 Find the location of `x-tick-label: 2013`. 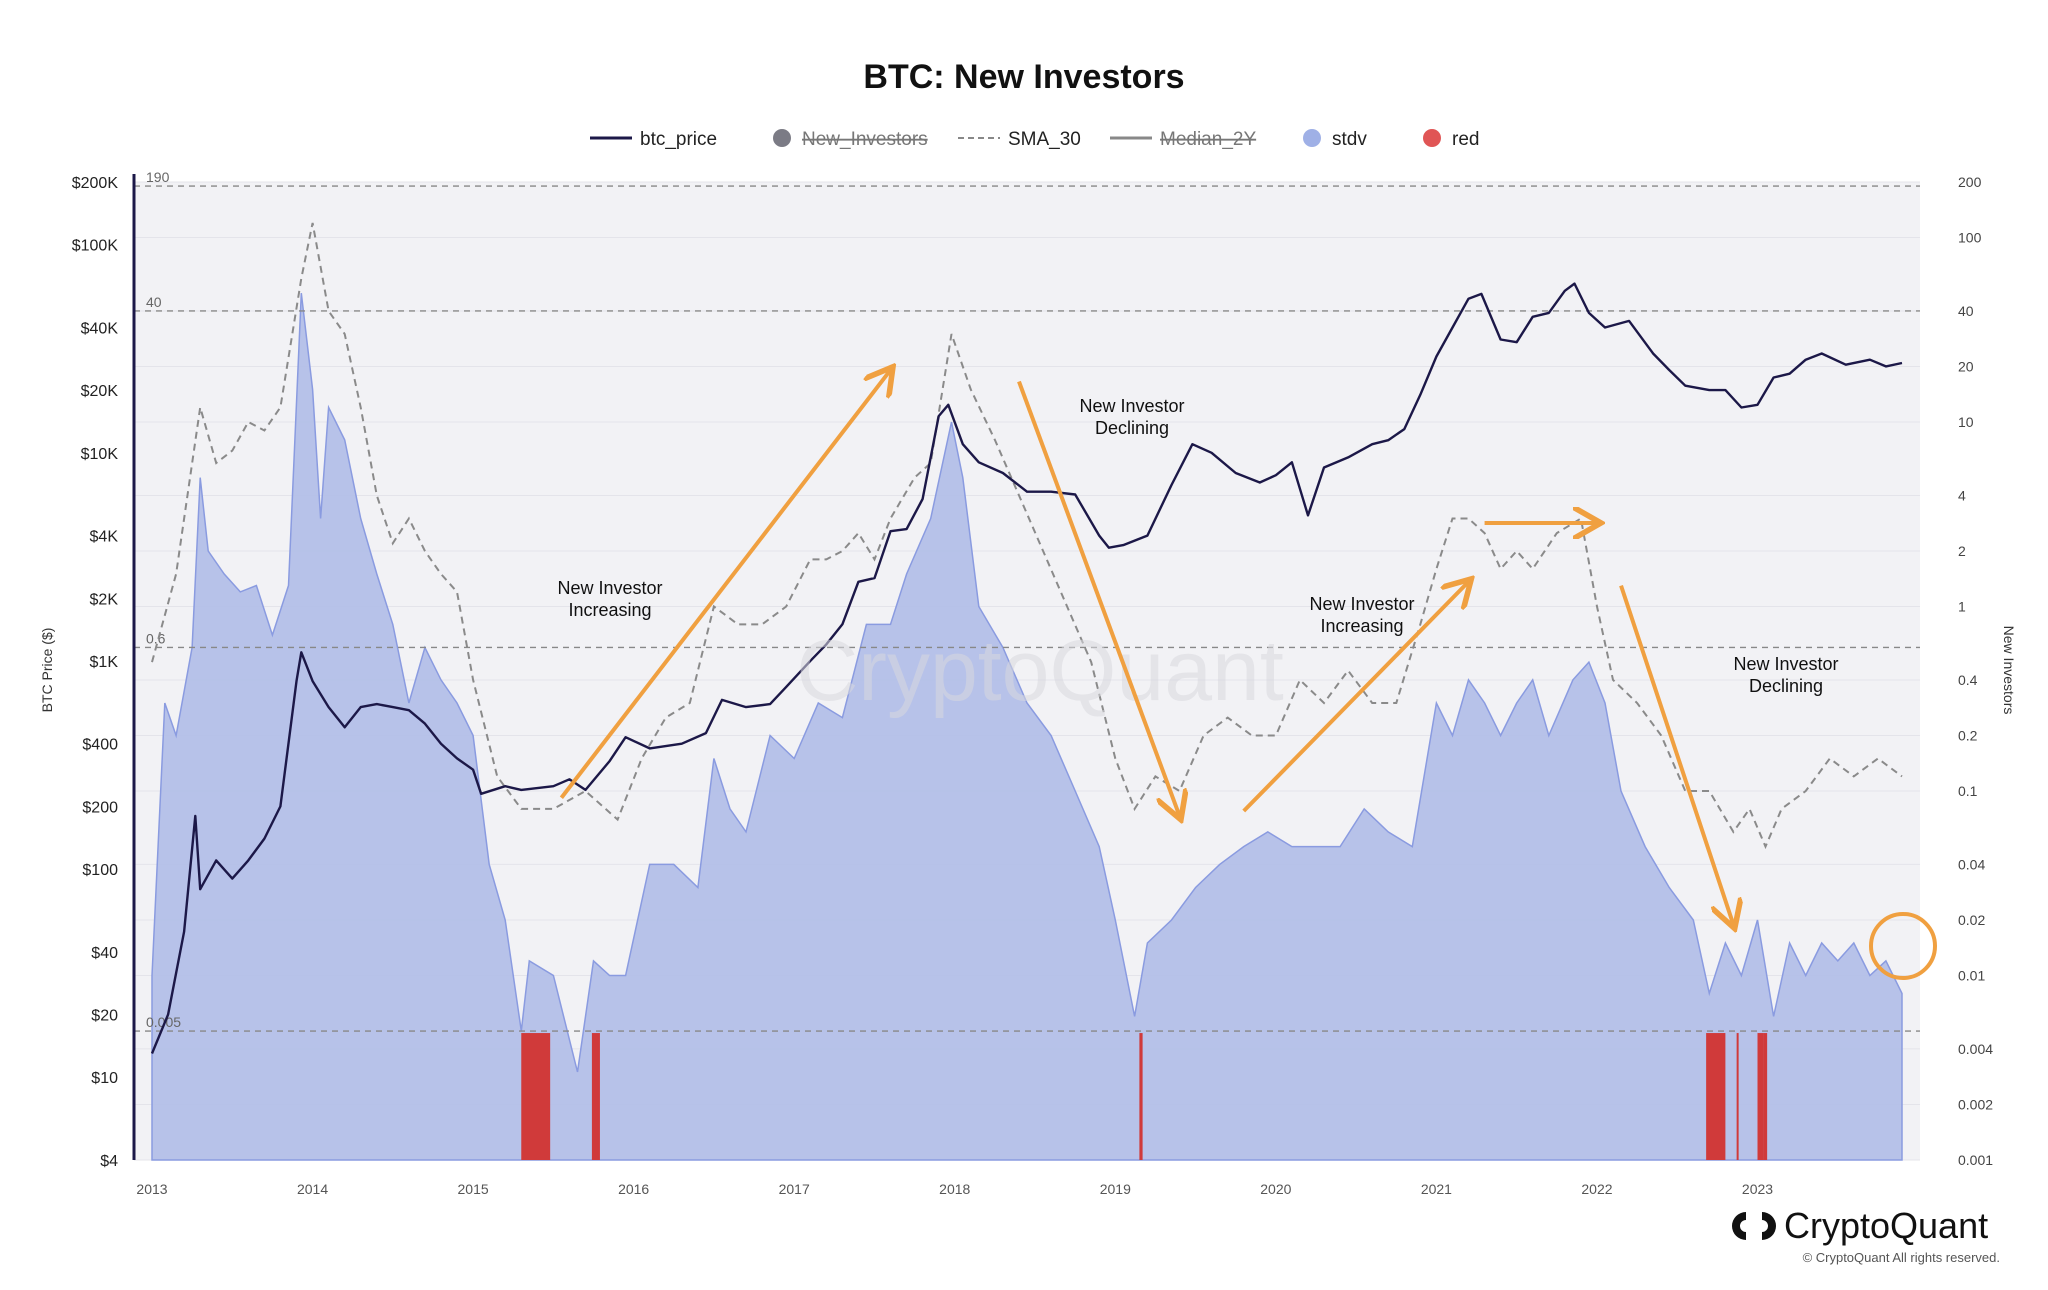

x-tick-label: 2013 is located at coordinates (151, 1189).